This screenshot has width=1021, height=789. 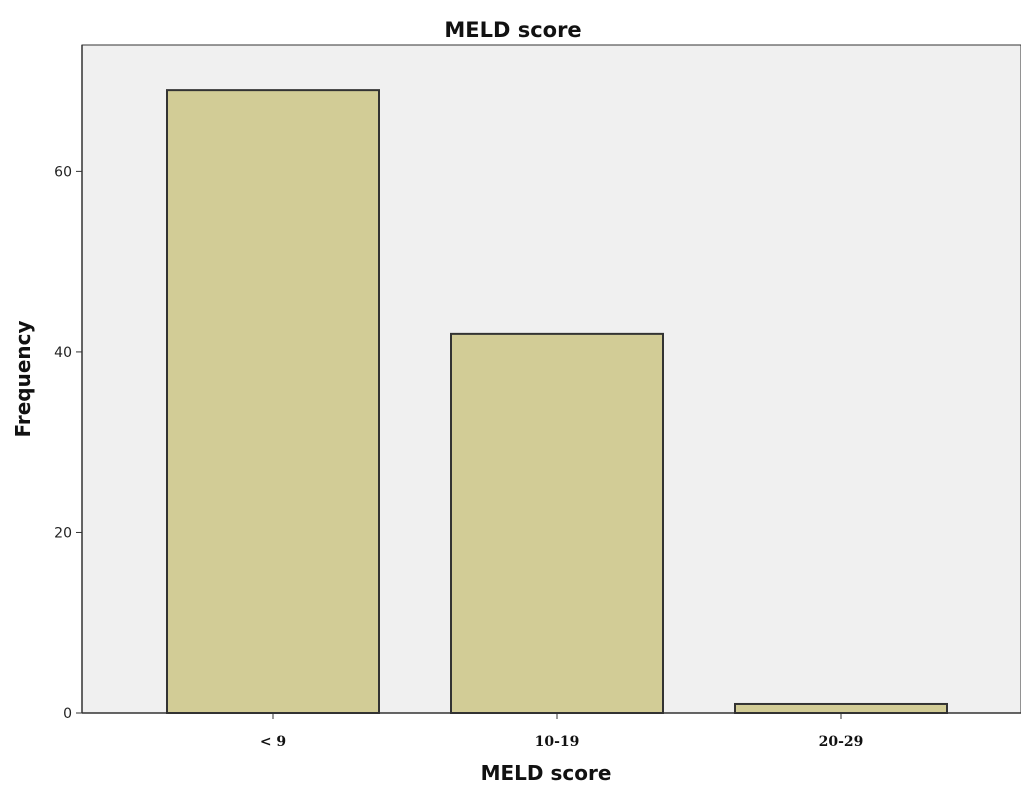 I want to click on x-axis-ticks: < 9 10-19 20-29, so click(x=562, y=731).